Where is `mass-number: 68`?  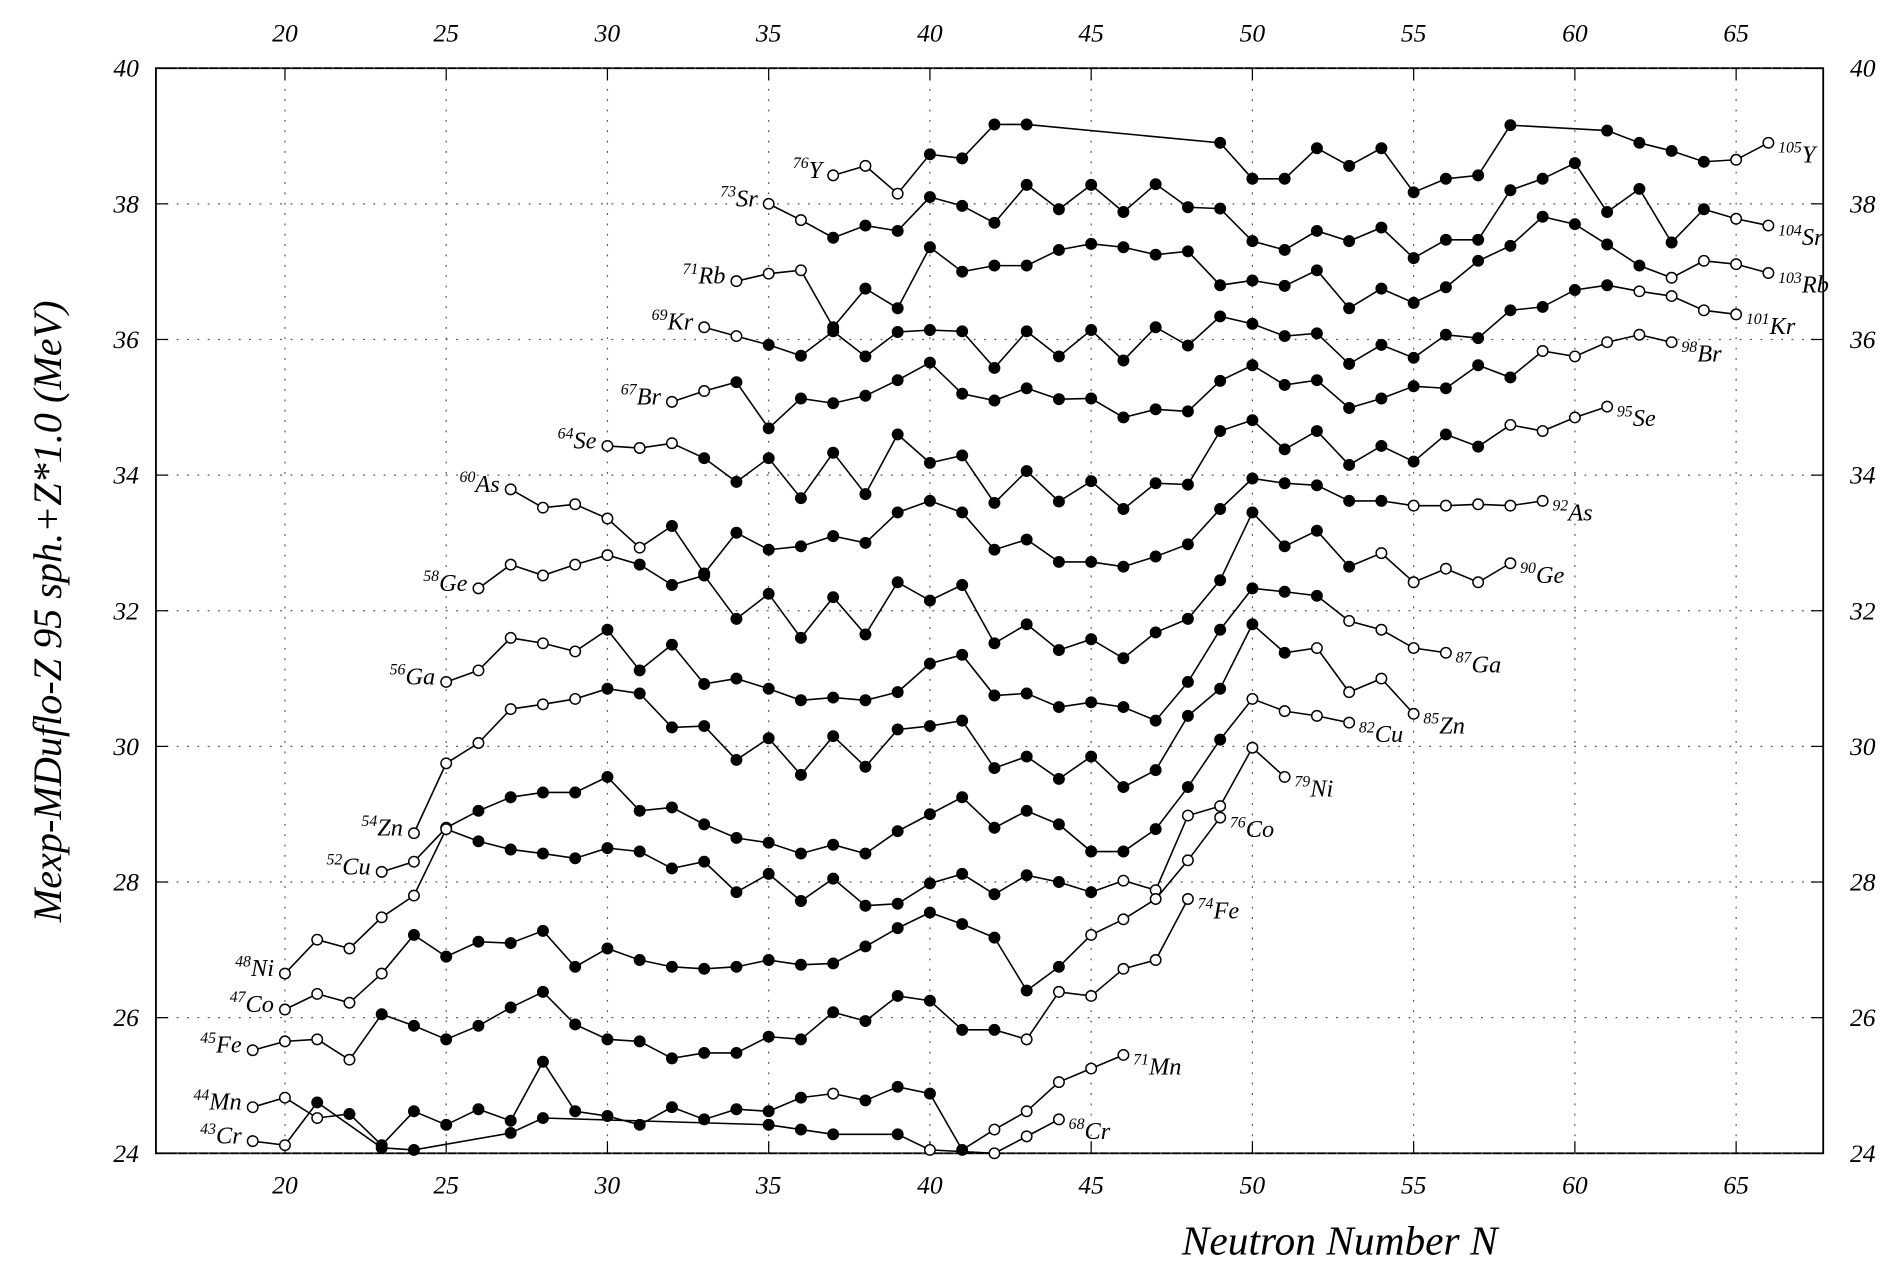 mass-number: 68 is located at coordinates (1077, 1124).